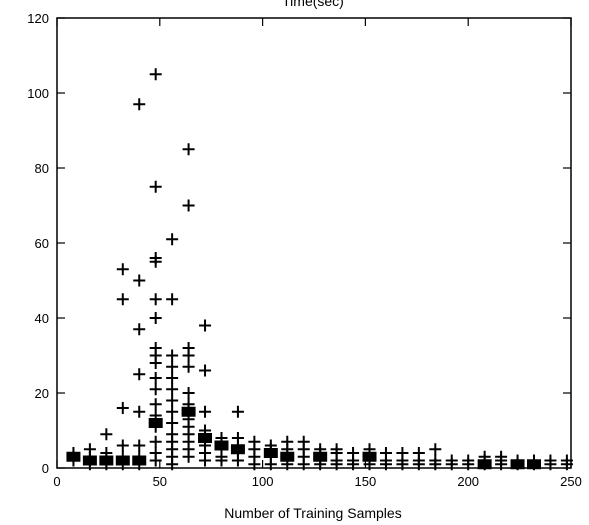 This screenshot has width=589, height=525. What do you see at coordinates (42, 393) in the screenshot?
I see `y-tick-label: 20` at bounding box center [42, 393].